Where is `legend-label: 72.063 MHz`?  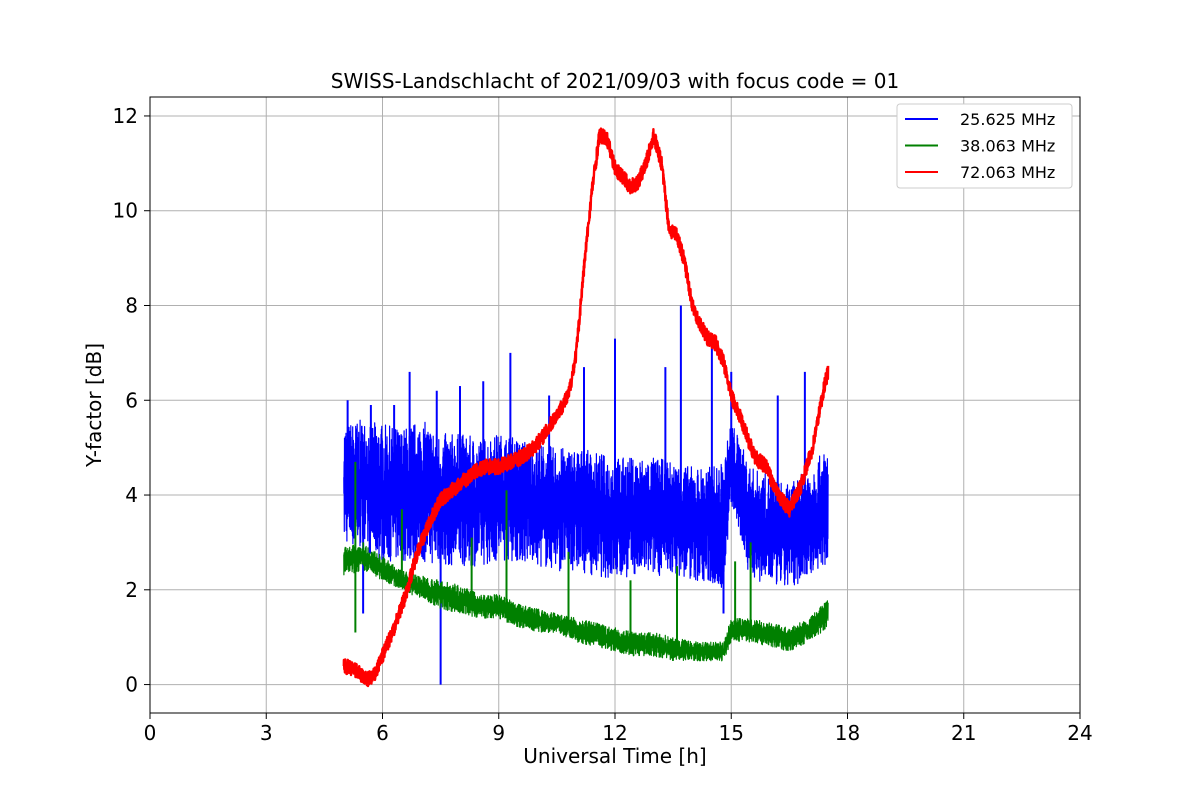
legend-label: 72.063 MHz is located at coordinates (1007, 172).